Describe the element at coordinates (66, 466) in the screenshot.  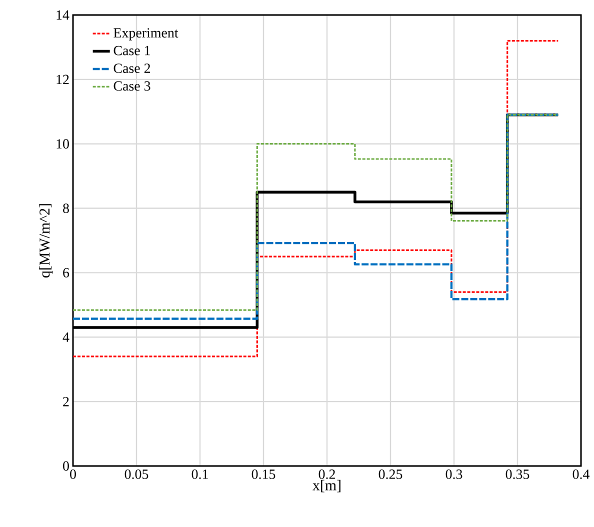
I see `y-tick-label: 0` at that location.